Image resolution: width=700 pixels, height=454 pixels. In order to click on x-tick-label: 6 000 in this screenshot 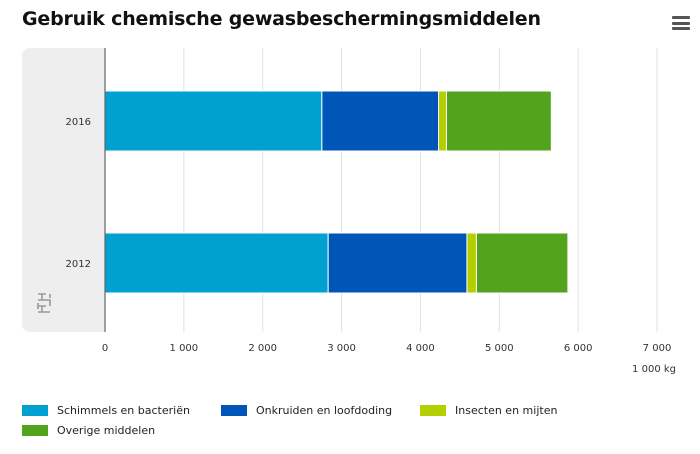, I will do `click(578, 348)`.